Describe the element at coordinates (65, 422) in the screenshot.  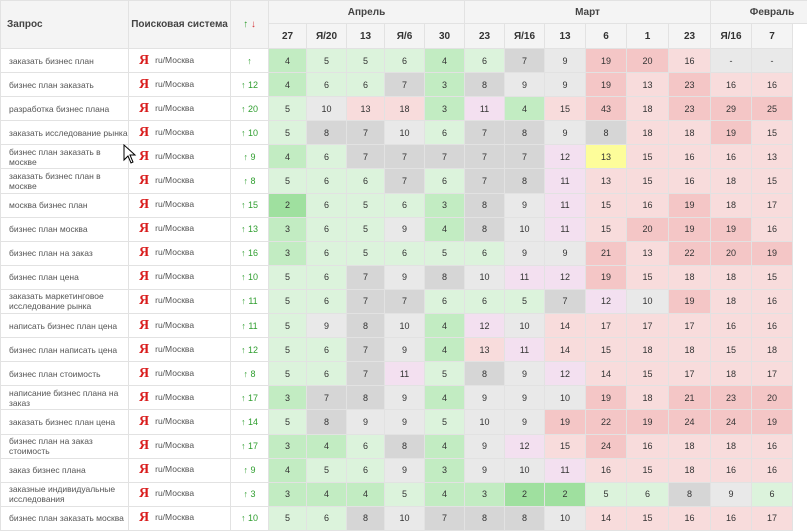
I see `query-cell: заказать бизнес план цена` at that location.